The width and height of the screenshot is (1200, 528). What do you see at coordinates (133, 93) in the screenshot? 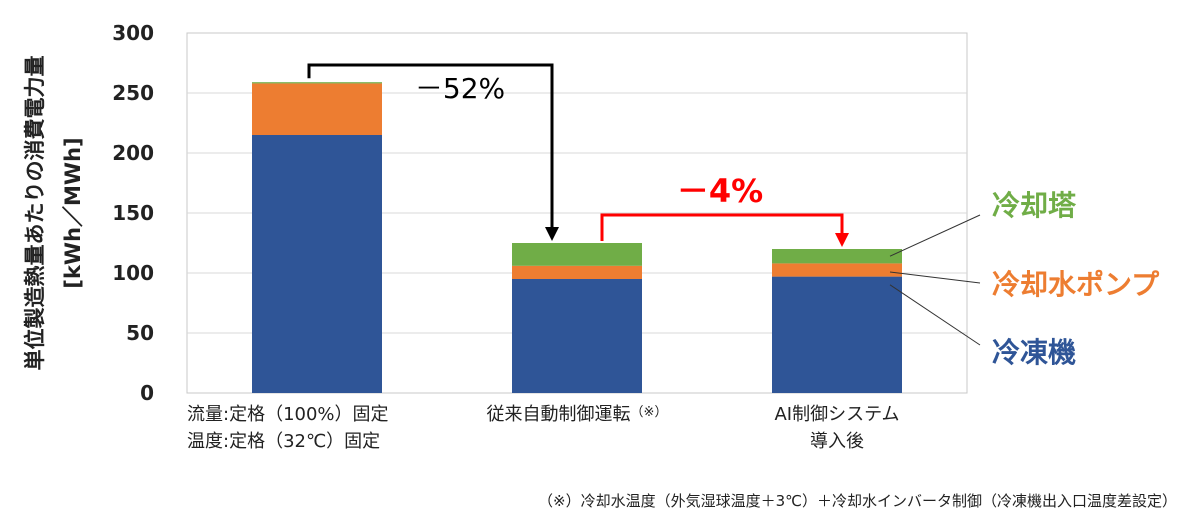
I see `y-tick-label: 250` at bounding box center [133, 93].